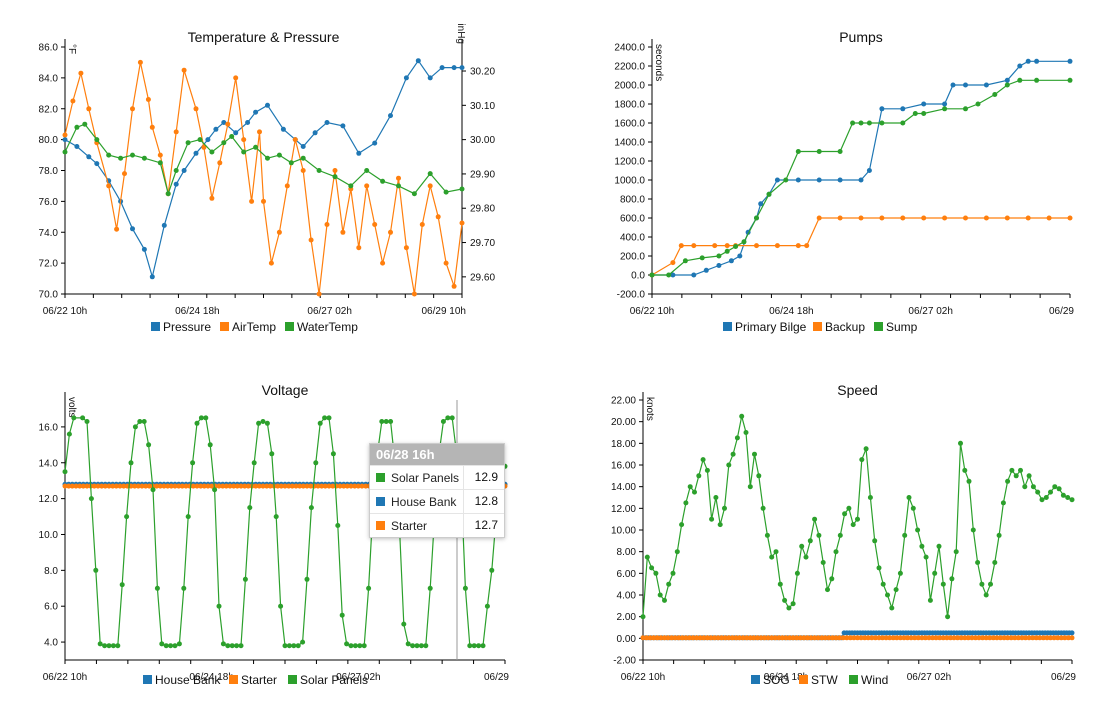 This screenshot has width=1100, height=705. What do you see at coordinates (254, 327) in the screenshot?
I see `legend-label-airtemp: AirTemp` at bounding box center [254, 327].